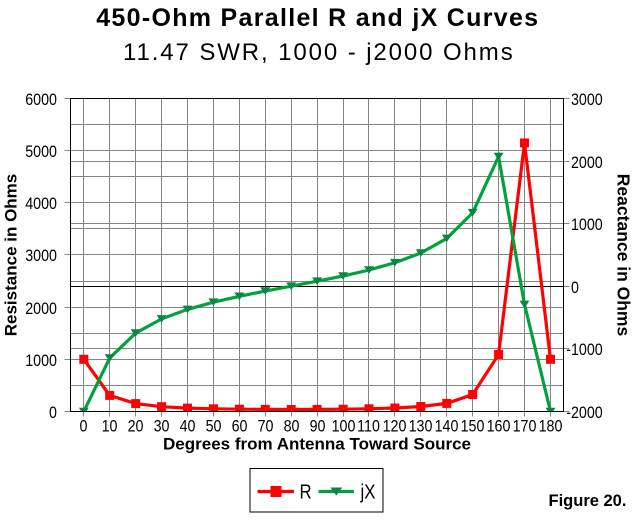  I want to click on svg-text:Degrees from Antenna Toward So: Degrees from Antenna Toward Source, so click(317, 443).